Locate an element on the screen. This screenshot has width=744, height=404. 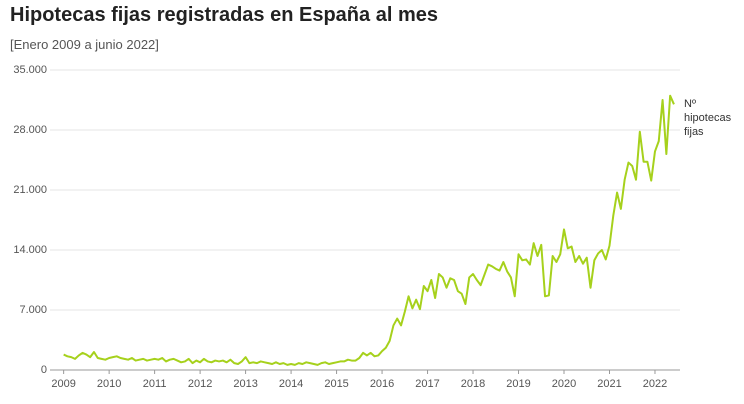
y-tick-label: 21.000 is located at coordinates (30, 190).